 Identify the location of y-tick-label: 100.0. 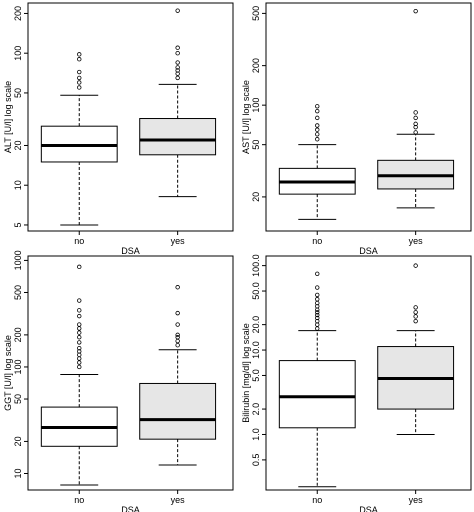
(256, 265).